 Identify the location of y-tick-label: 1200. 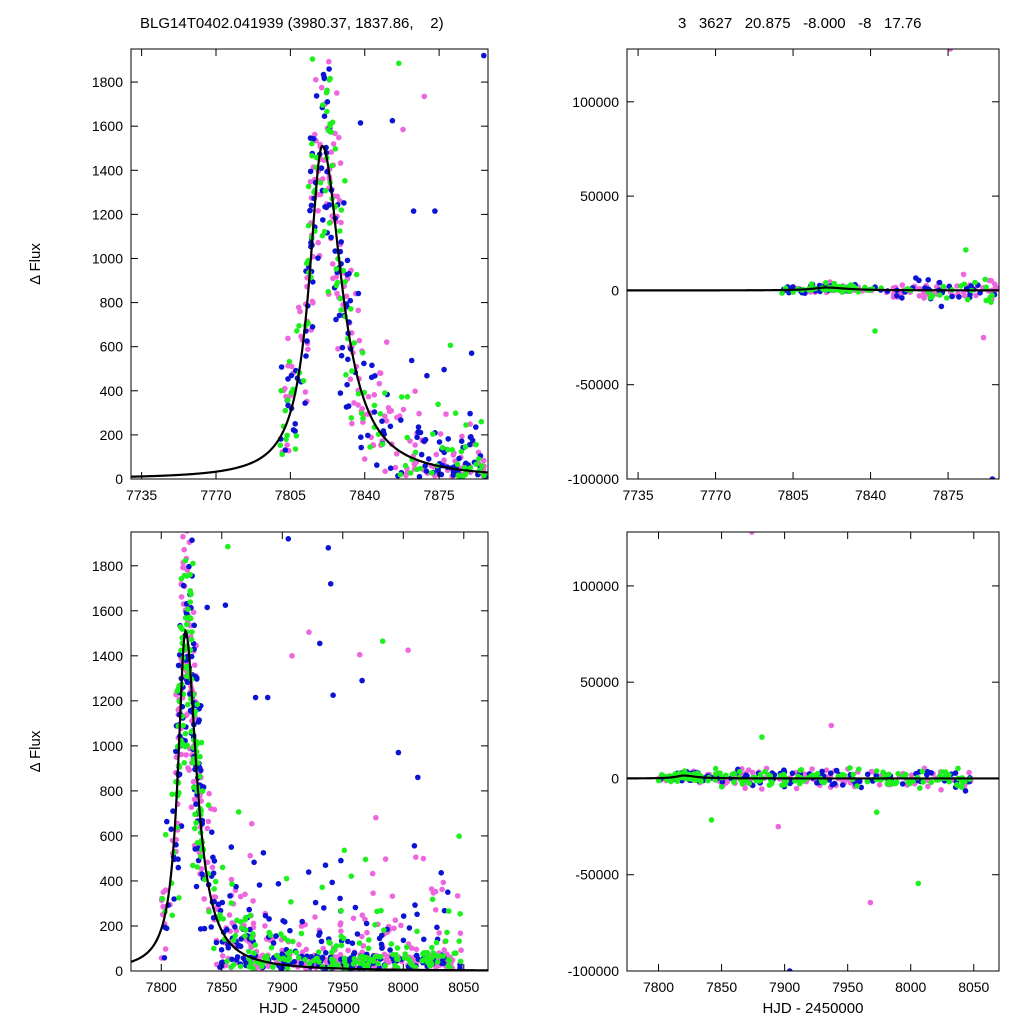
(107, 214).